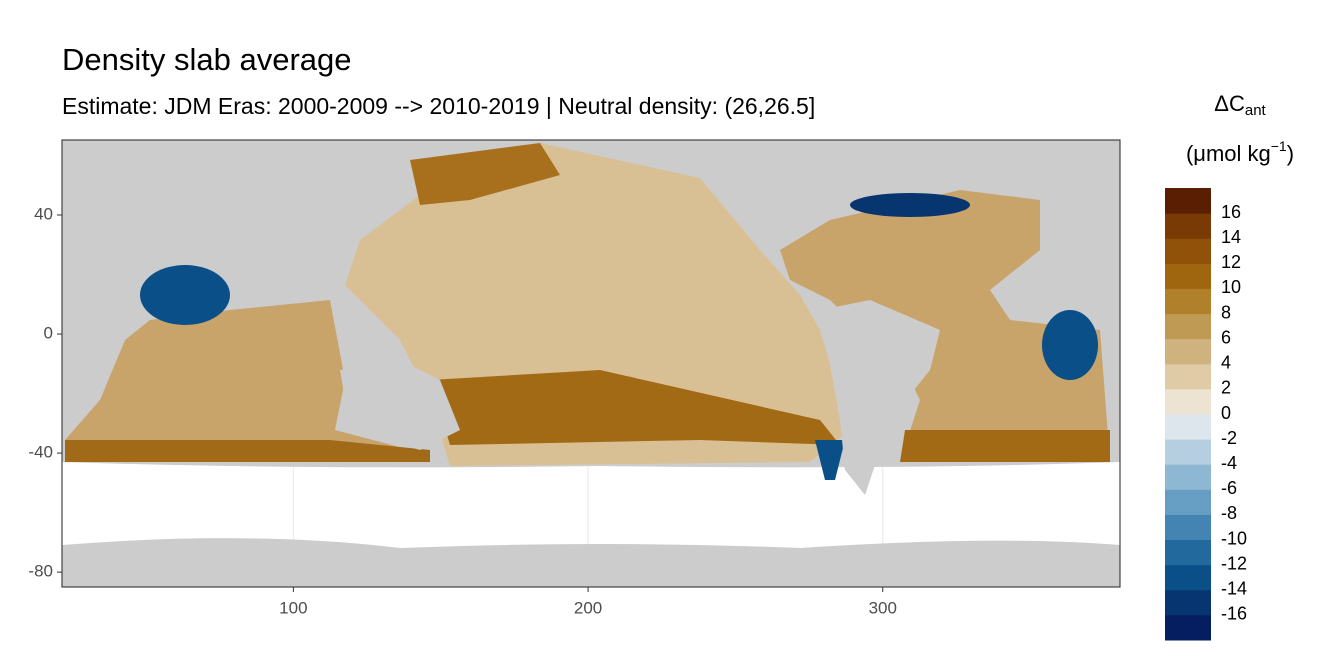 The image size is (1344, 672). Describe the element at coordinates (1234, 614) in the screenshot. I see `legend-label: -16` at that location.